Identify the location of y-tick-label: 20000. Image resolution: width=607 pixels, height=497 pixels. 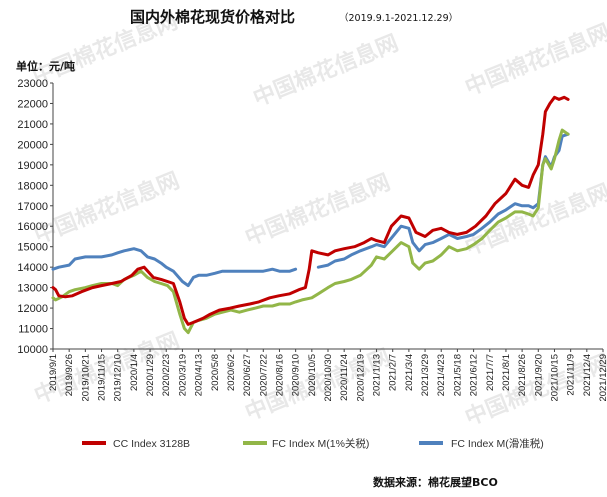
(32, 145).